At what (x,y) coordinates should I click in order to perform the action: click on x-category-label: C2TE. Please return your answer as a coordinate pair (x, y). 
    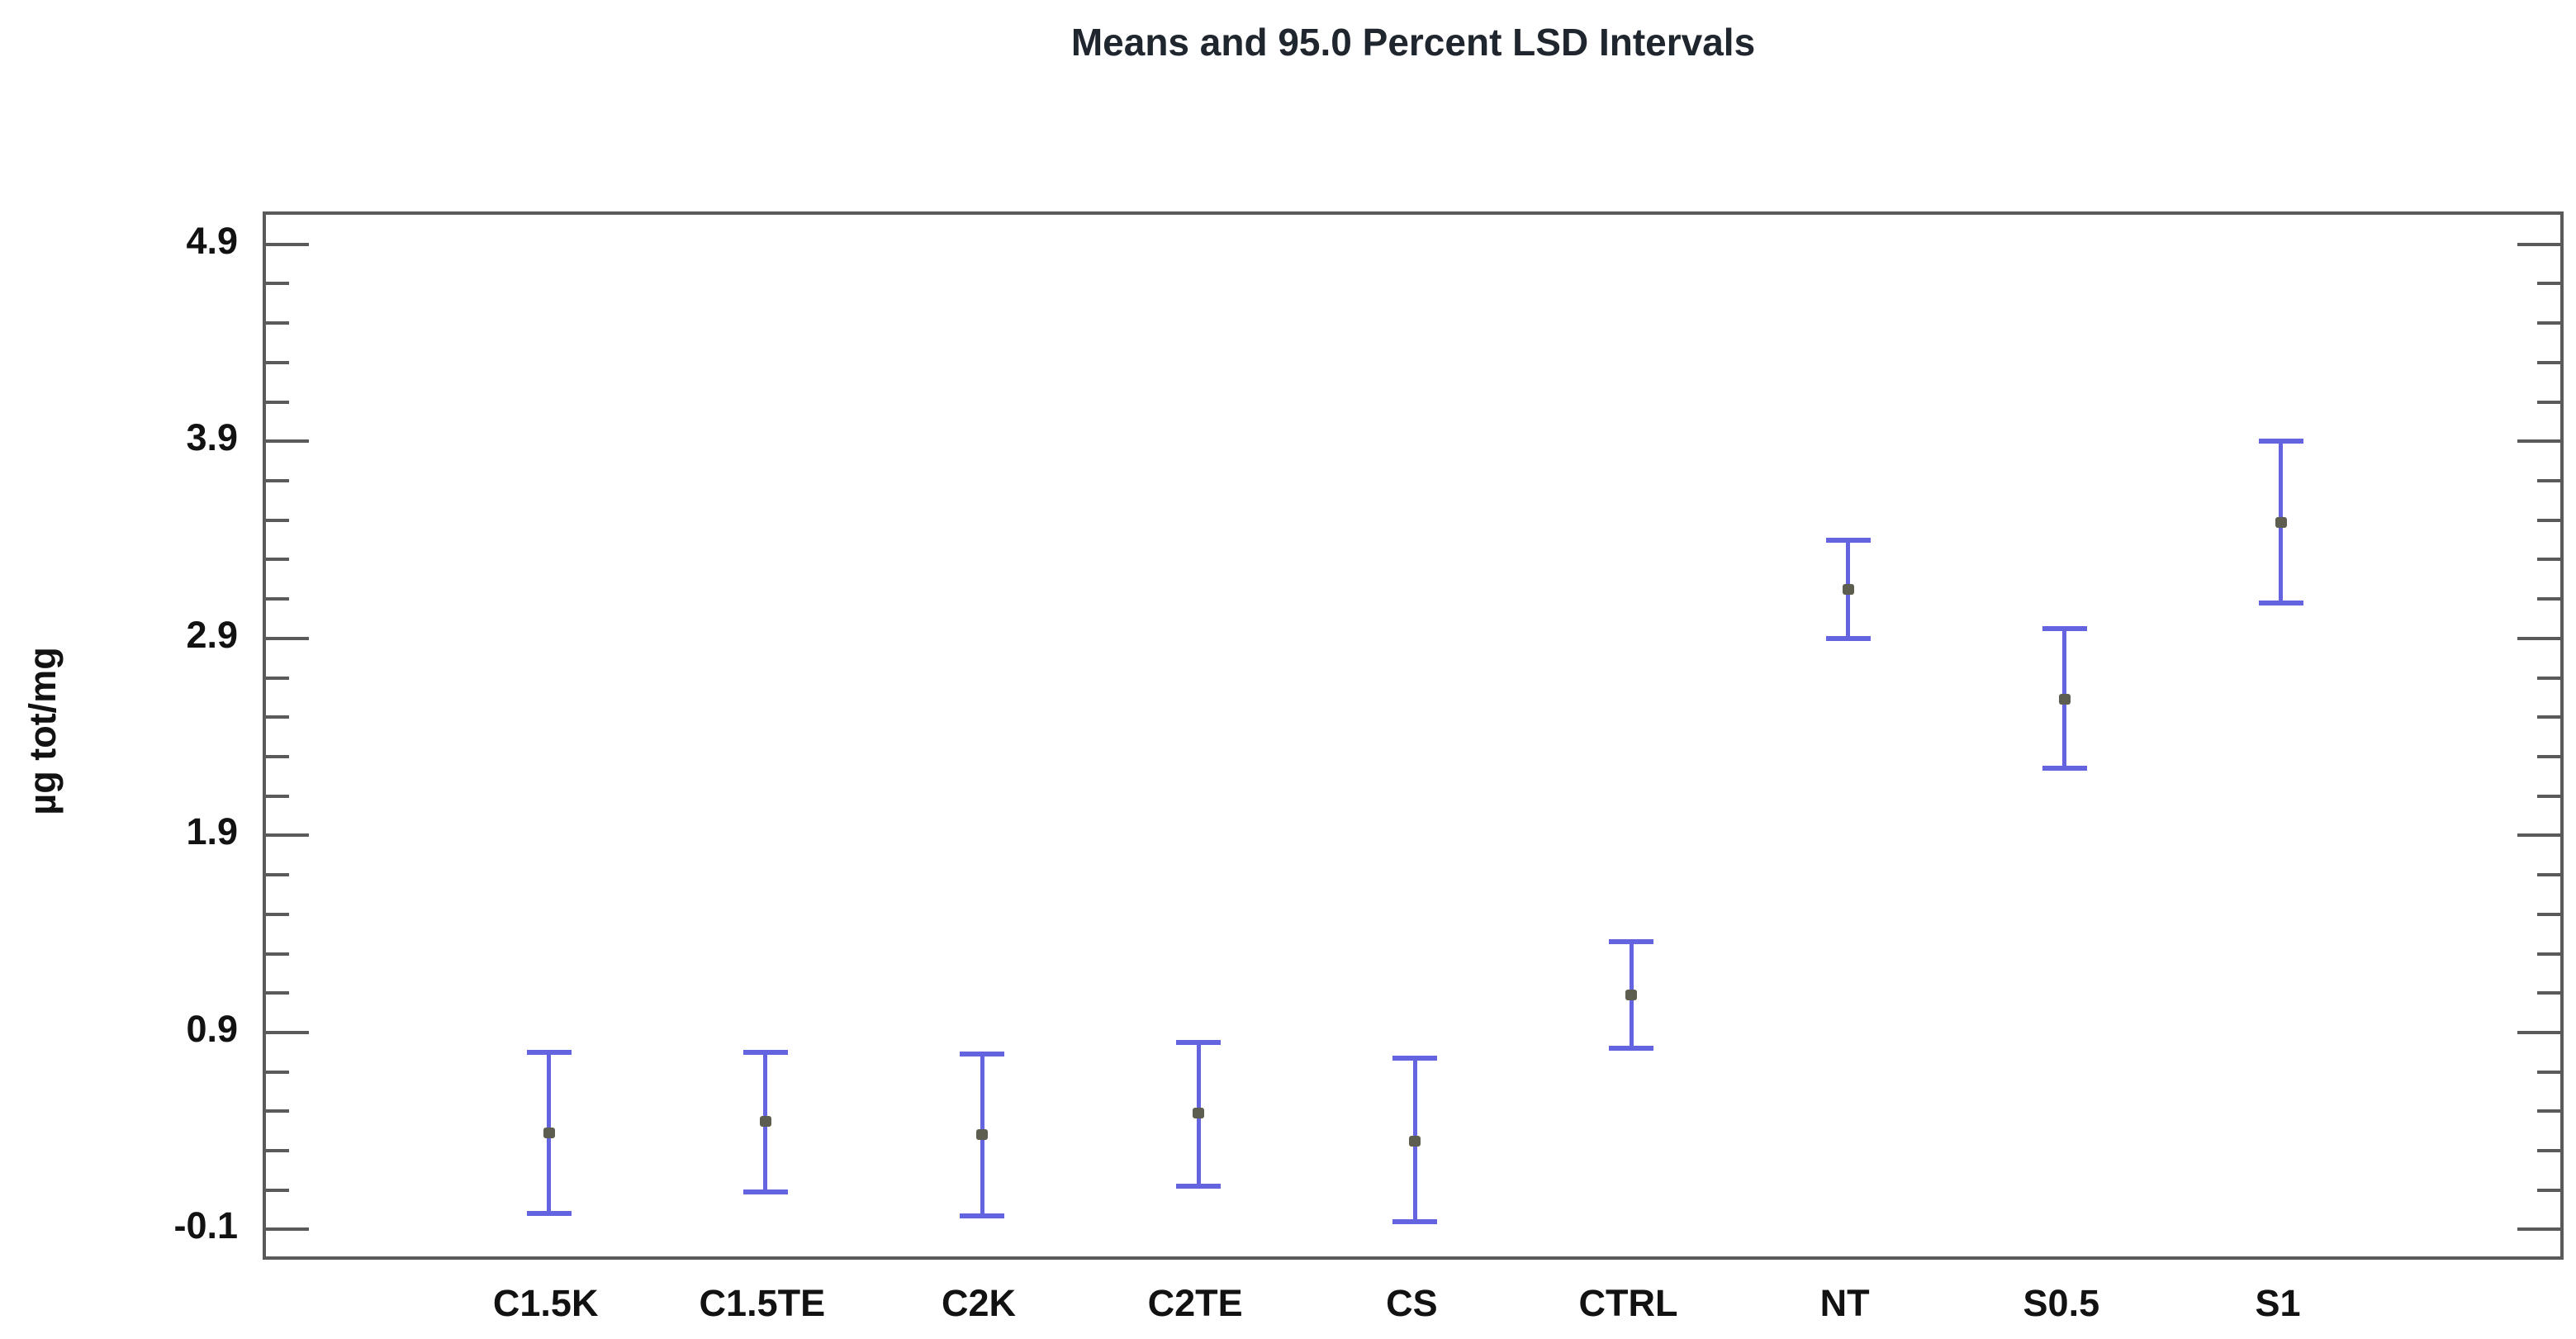
    Looking at the image, I should click on (1195, 1303).